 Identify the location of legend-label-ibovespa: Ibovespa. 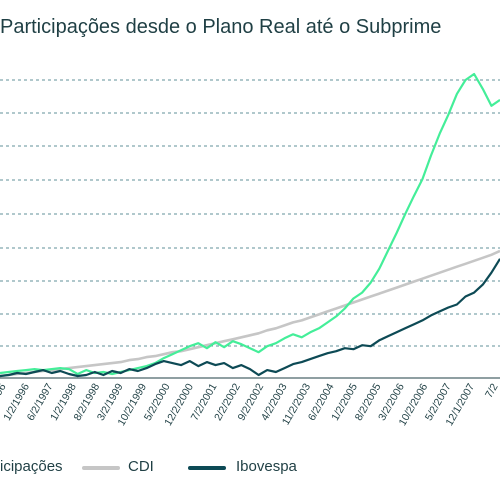
(266, 466).